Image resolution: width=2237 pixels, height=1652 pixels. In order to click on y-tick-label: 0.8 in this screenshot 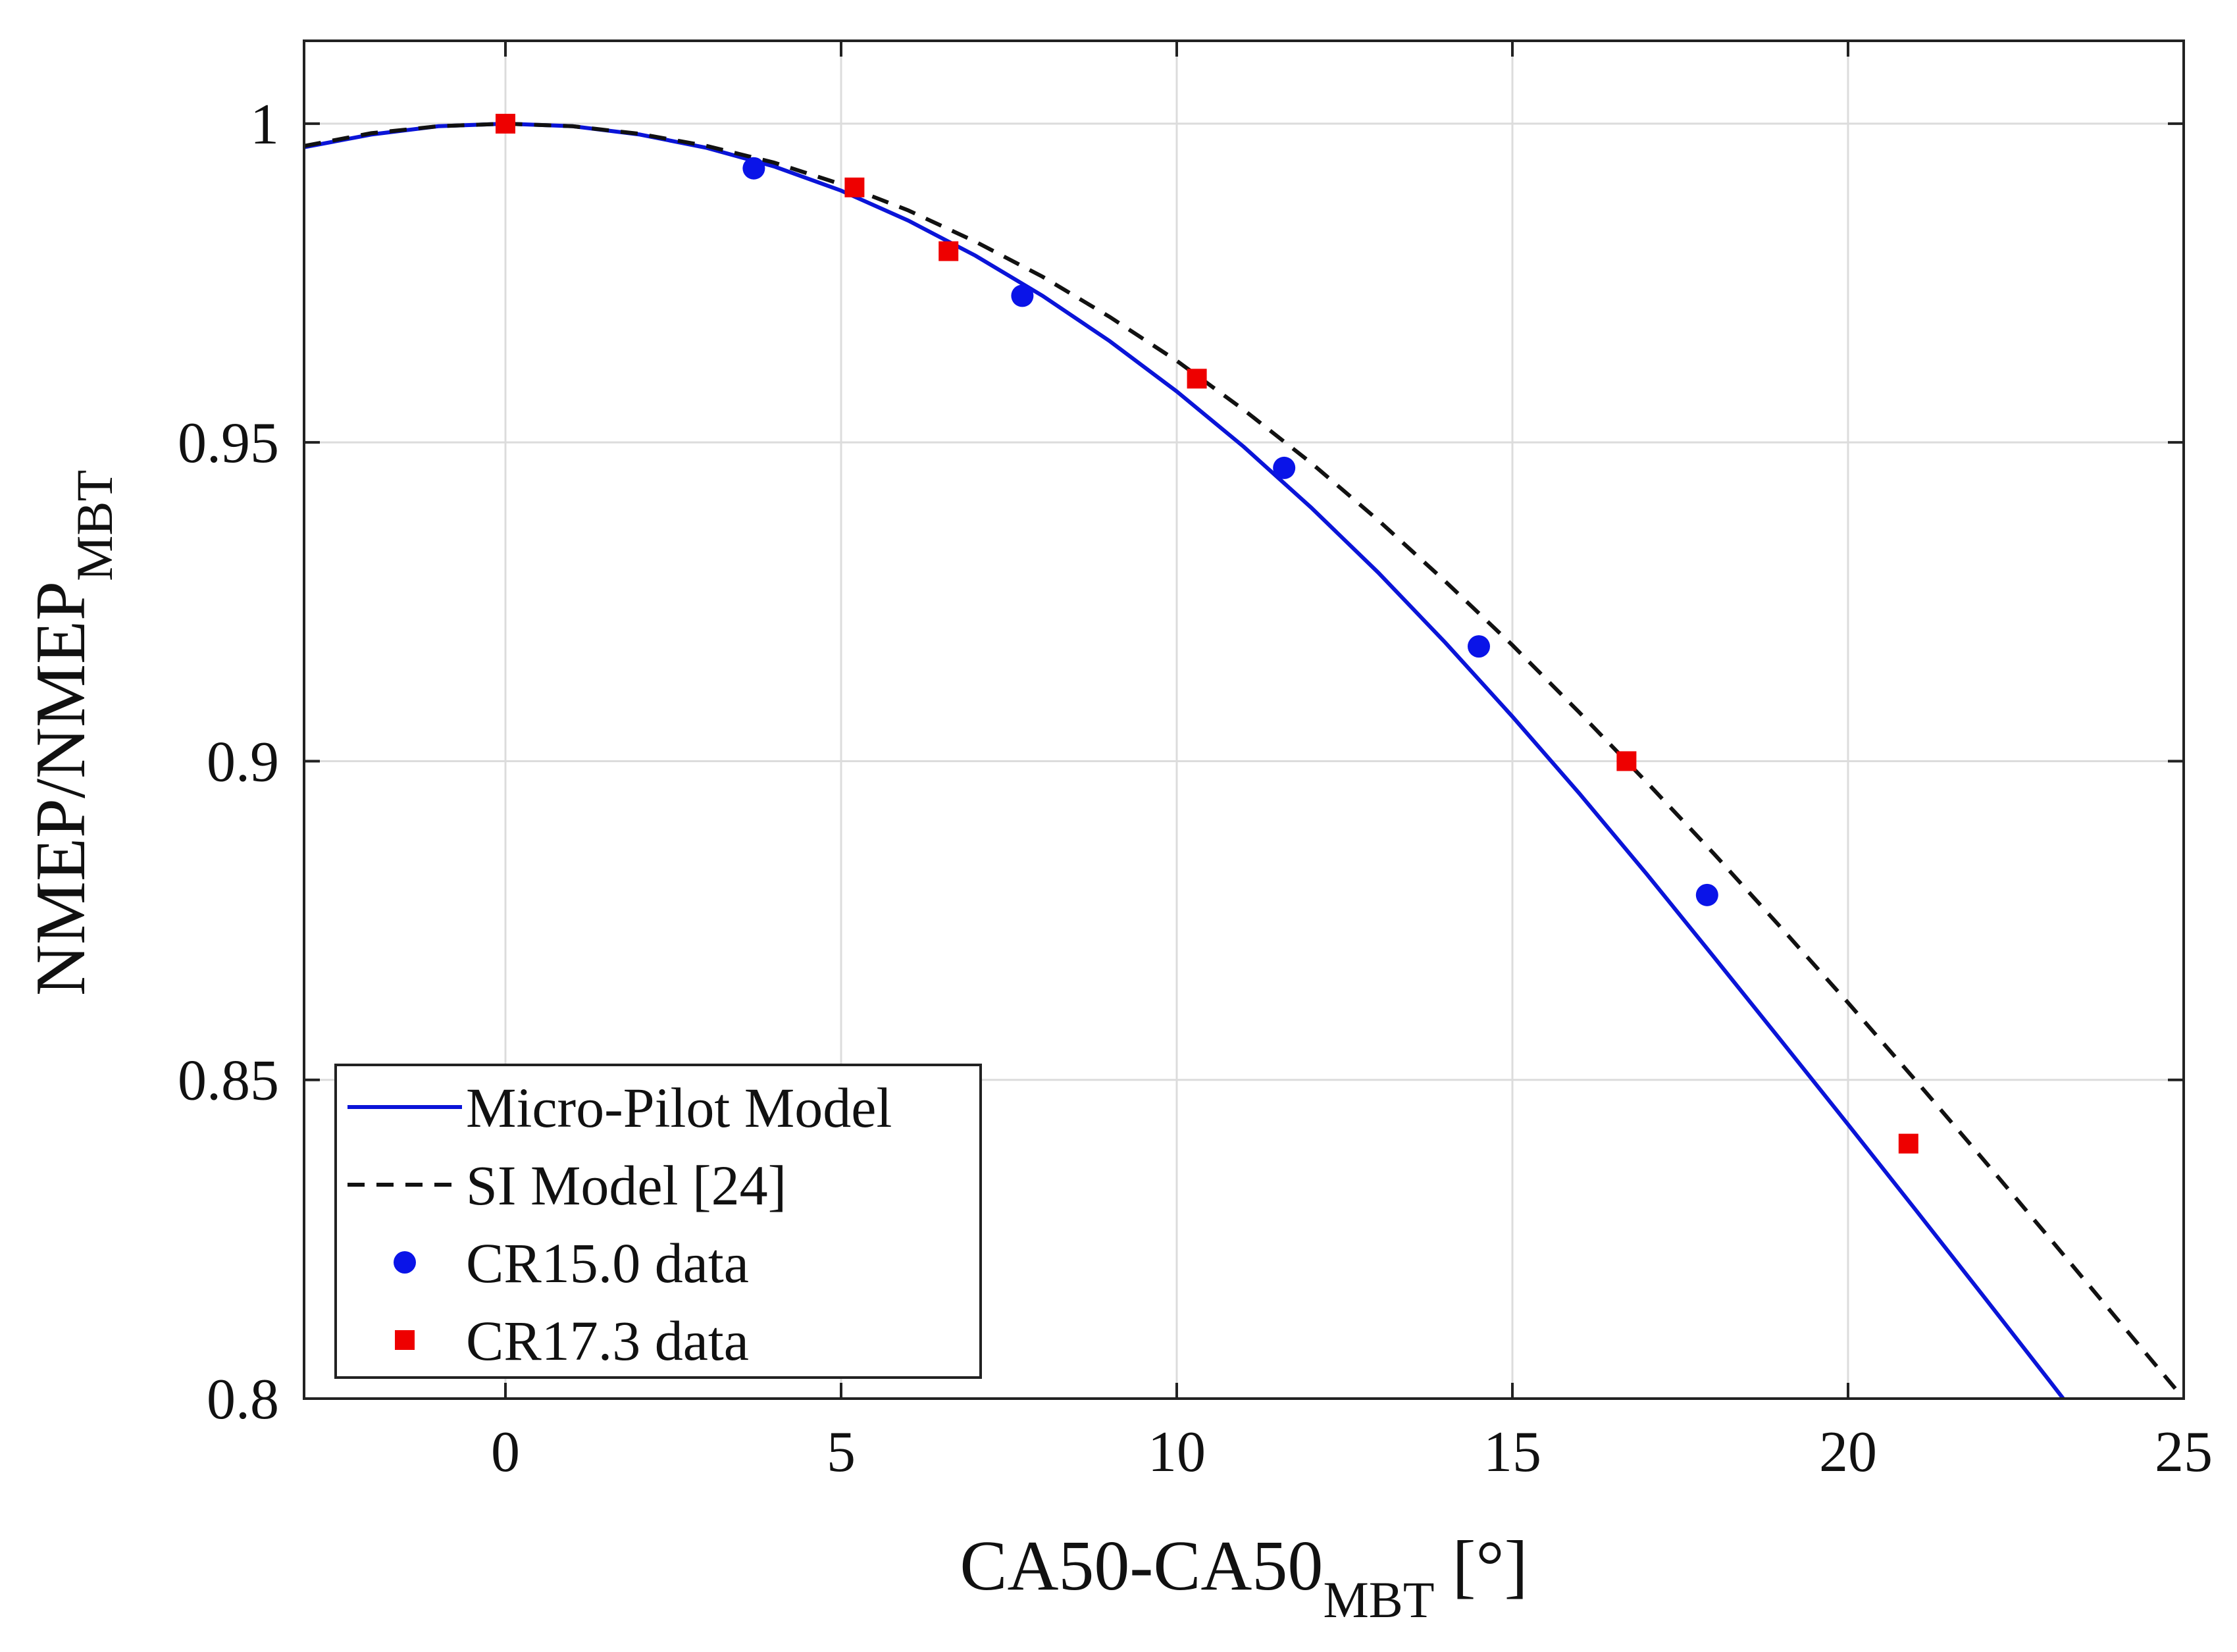, I will do `click(243, 1400)`.